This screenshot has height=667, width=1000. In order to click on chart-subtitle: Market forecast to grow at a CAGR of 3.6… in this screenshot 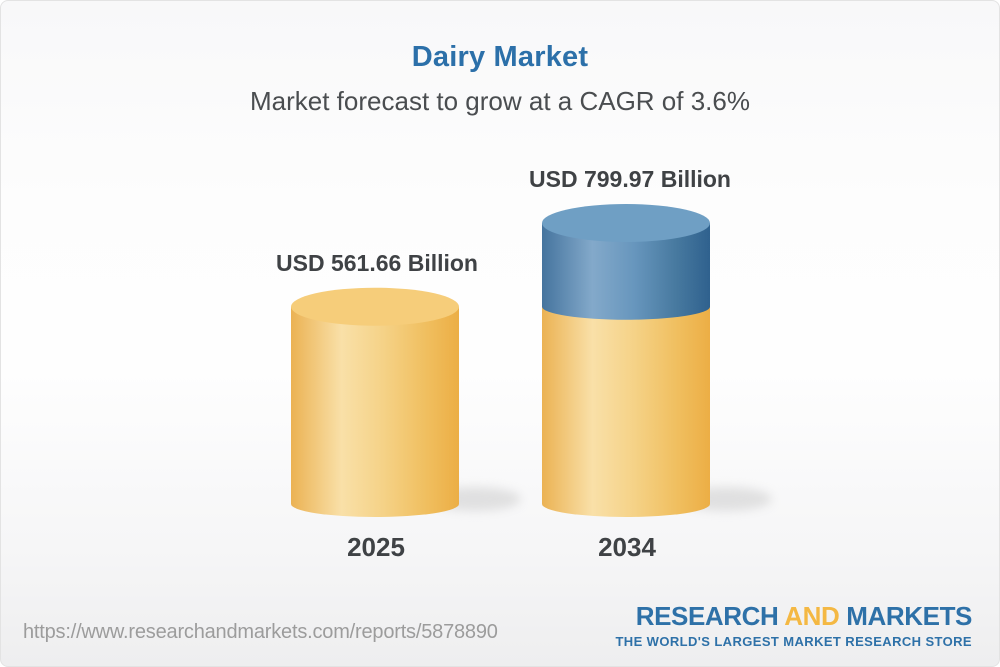, I will do `click(500, 101)`.